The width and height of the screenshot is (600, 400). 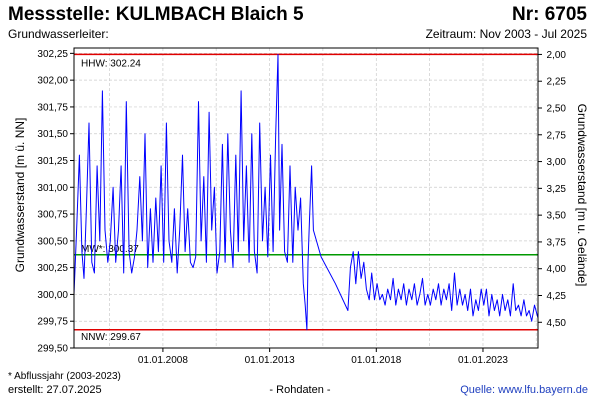 What do you see at coordinates (52, 188) in the screenshot?
I see `y-tick-label: 301,00` at bounding box center [52, 188].